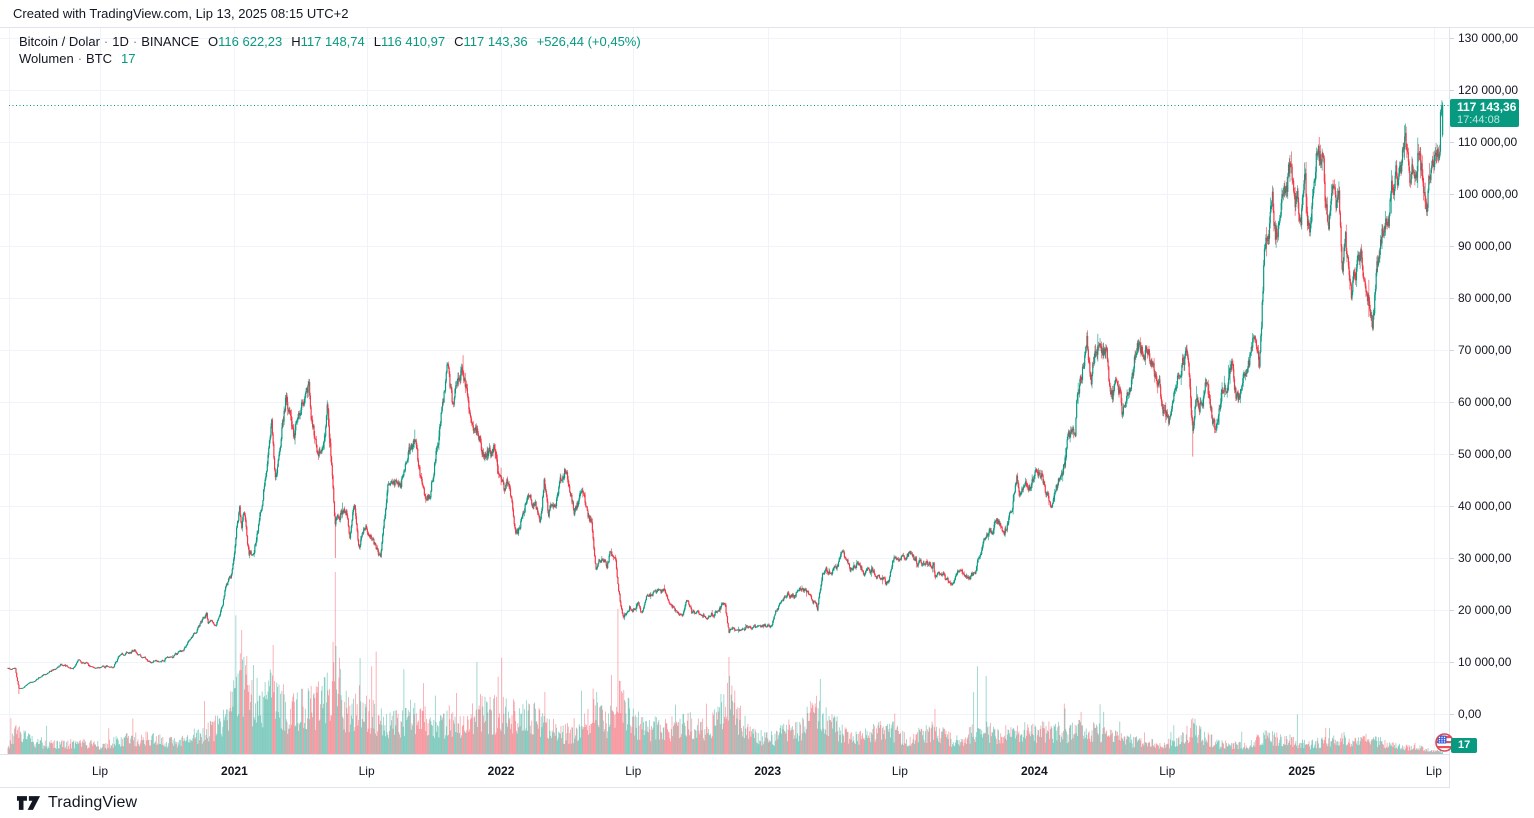 The image size is (1534, 818). Describe the element at coordinates (330, 58) in the screenshot. I see `legend-volume-row: Wolumen · BTC 17` at that location.